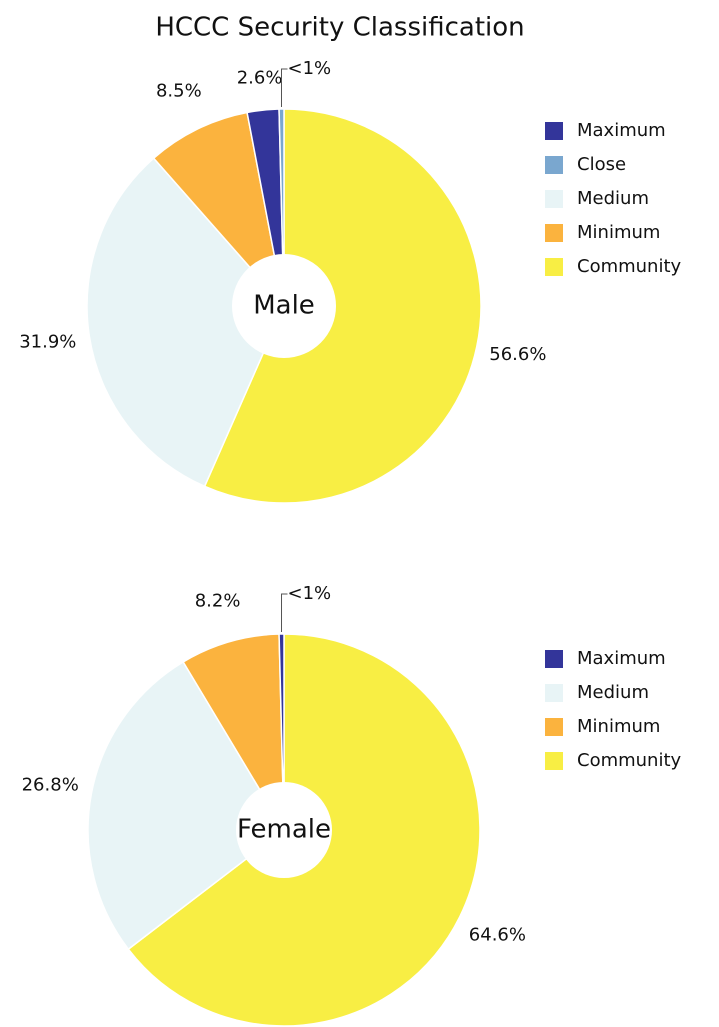 This screenshot has width=719, height=1027. I want to click on chart-title: HCCC Security Classification, so click(339, 28).